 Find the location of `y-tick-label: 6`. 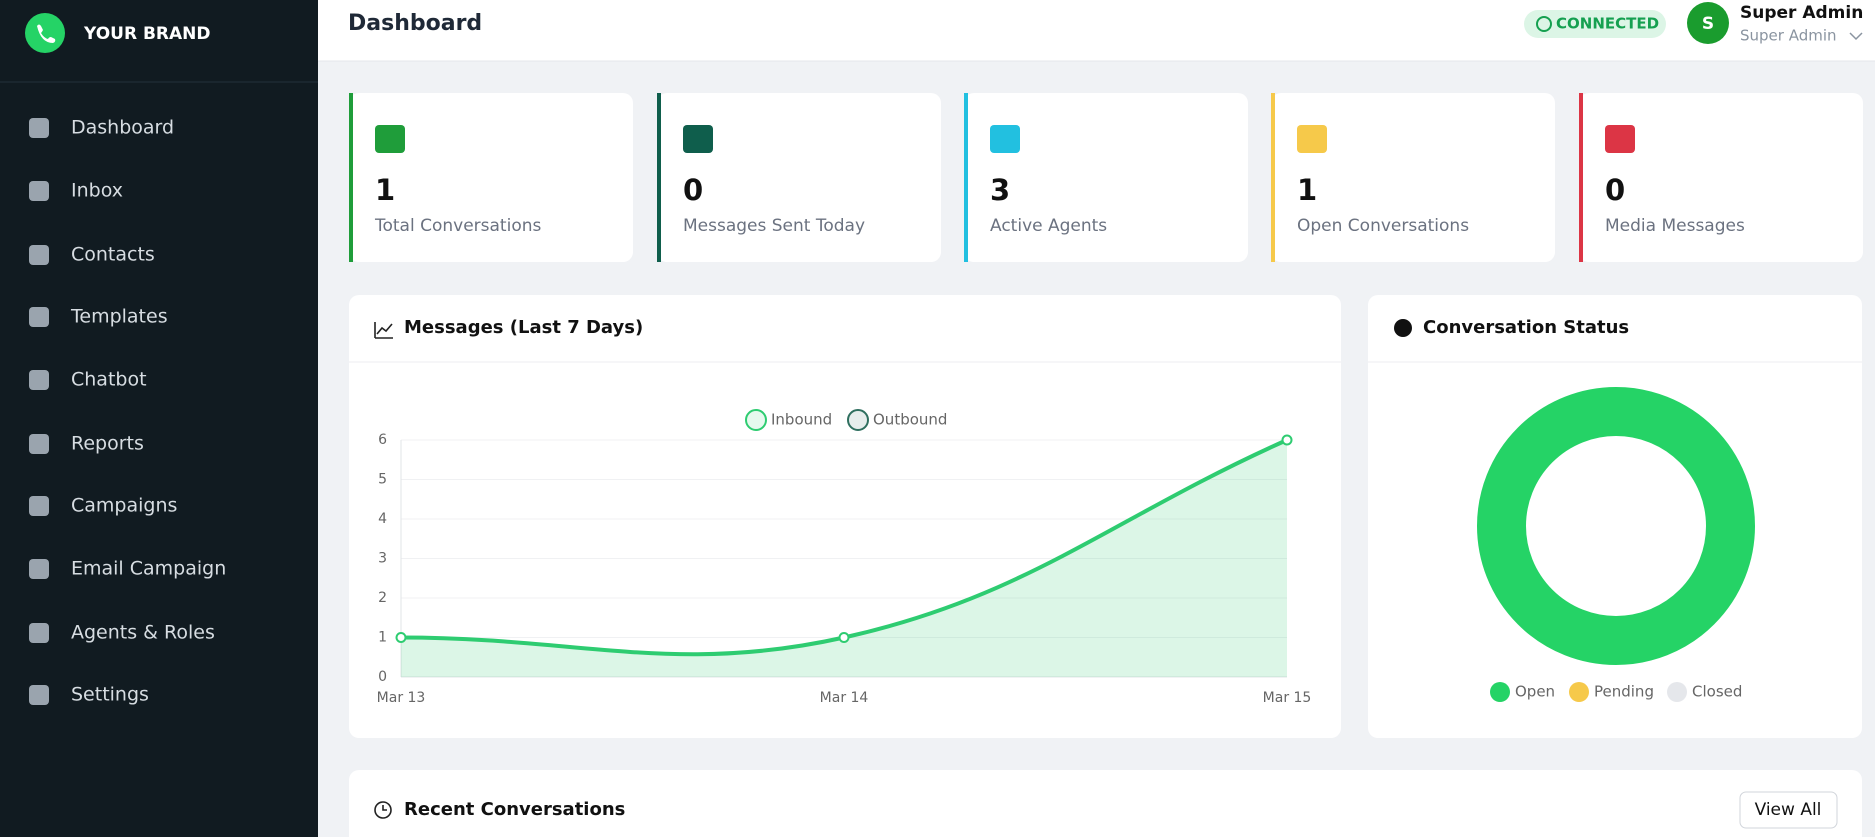

y-tick-label: 6 is located at coordinates (382, 440).